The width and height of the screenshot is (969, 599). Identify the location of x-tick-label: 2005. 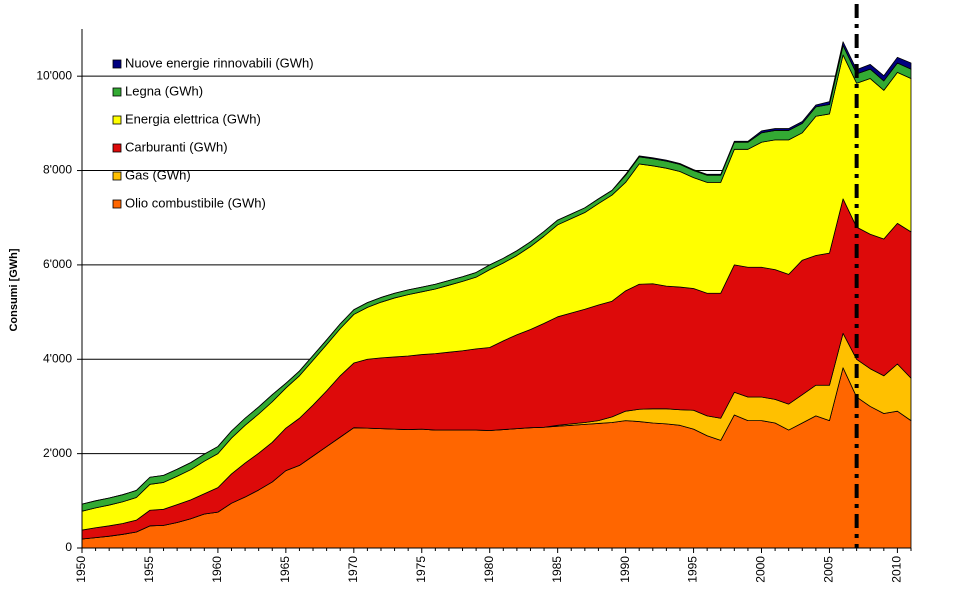
(829, 569).